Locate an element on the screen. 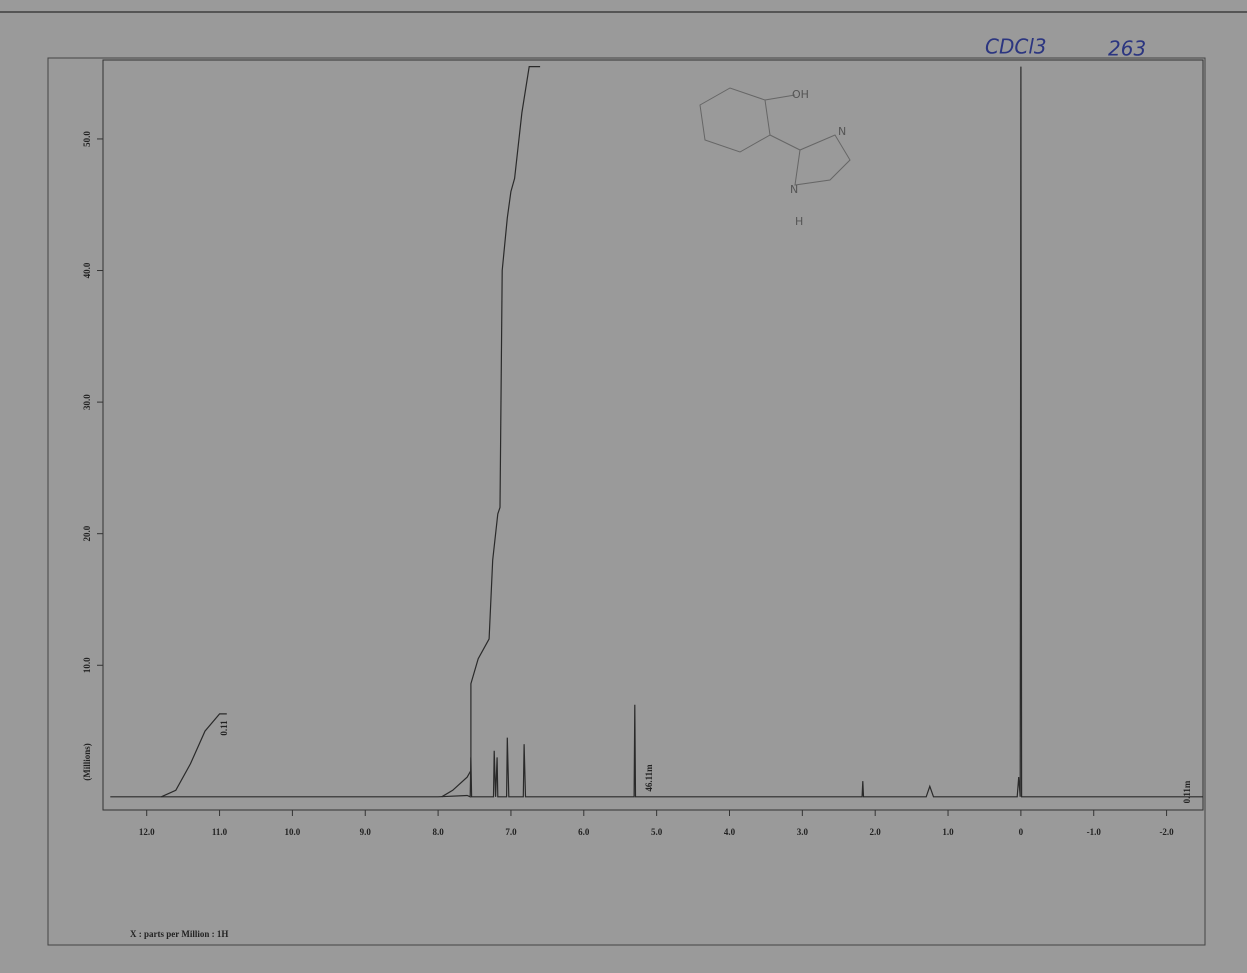 The width and height of the screenshot is (1247, 973). structure-label: H is located at coordinates (799, 221).